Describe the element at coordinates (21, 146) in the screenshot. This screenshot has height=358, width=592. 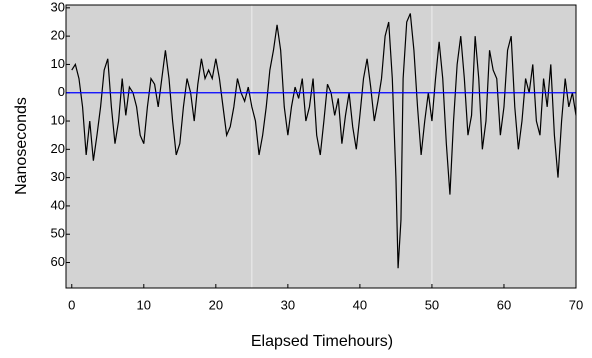
I see `y-axis-label: Nanoseconds` at that location.